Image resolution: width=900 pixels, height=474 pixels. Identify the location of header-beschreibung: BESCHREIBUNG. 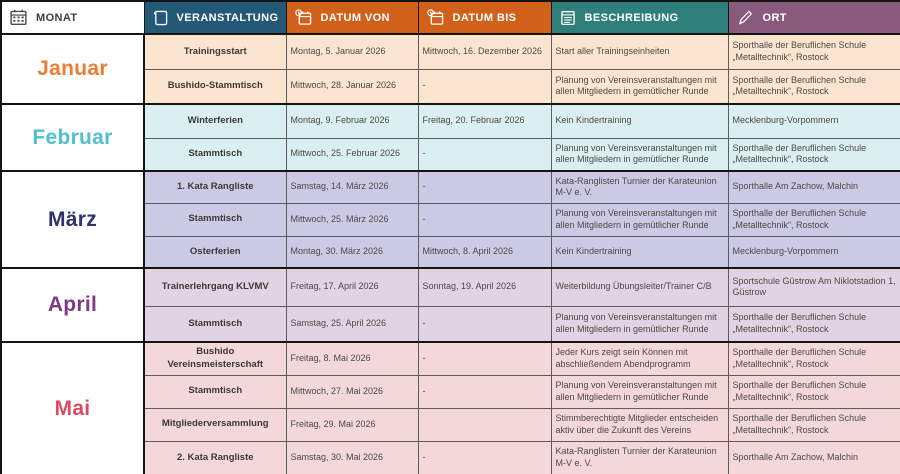
(639, 17).